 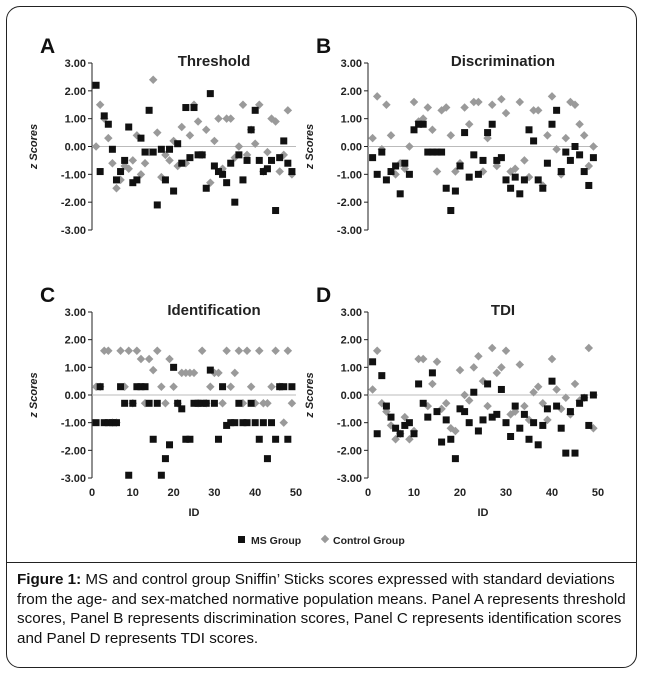 What do you see at coordinates (75, 92) in the screenshot?
I see `panel-a-y-tick-label: 2.00` at bounding box center [75, 92].